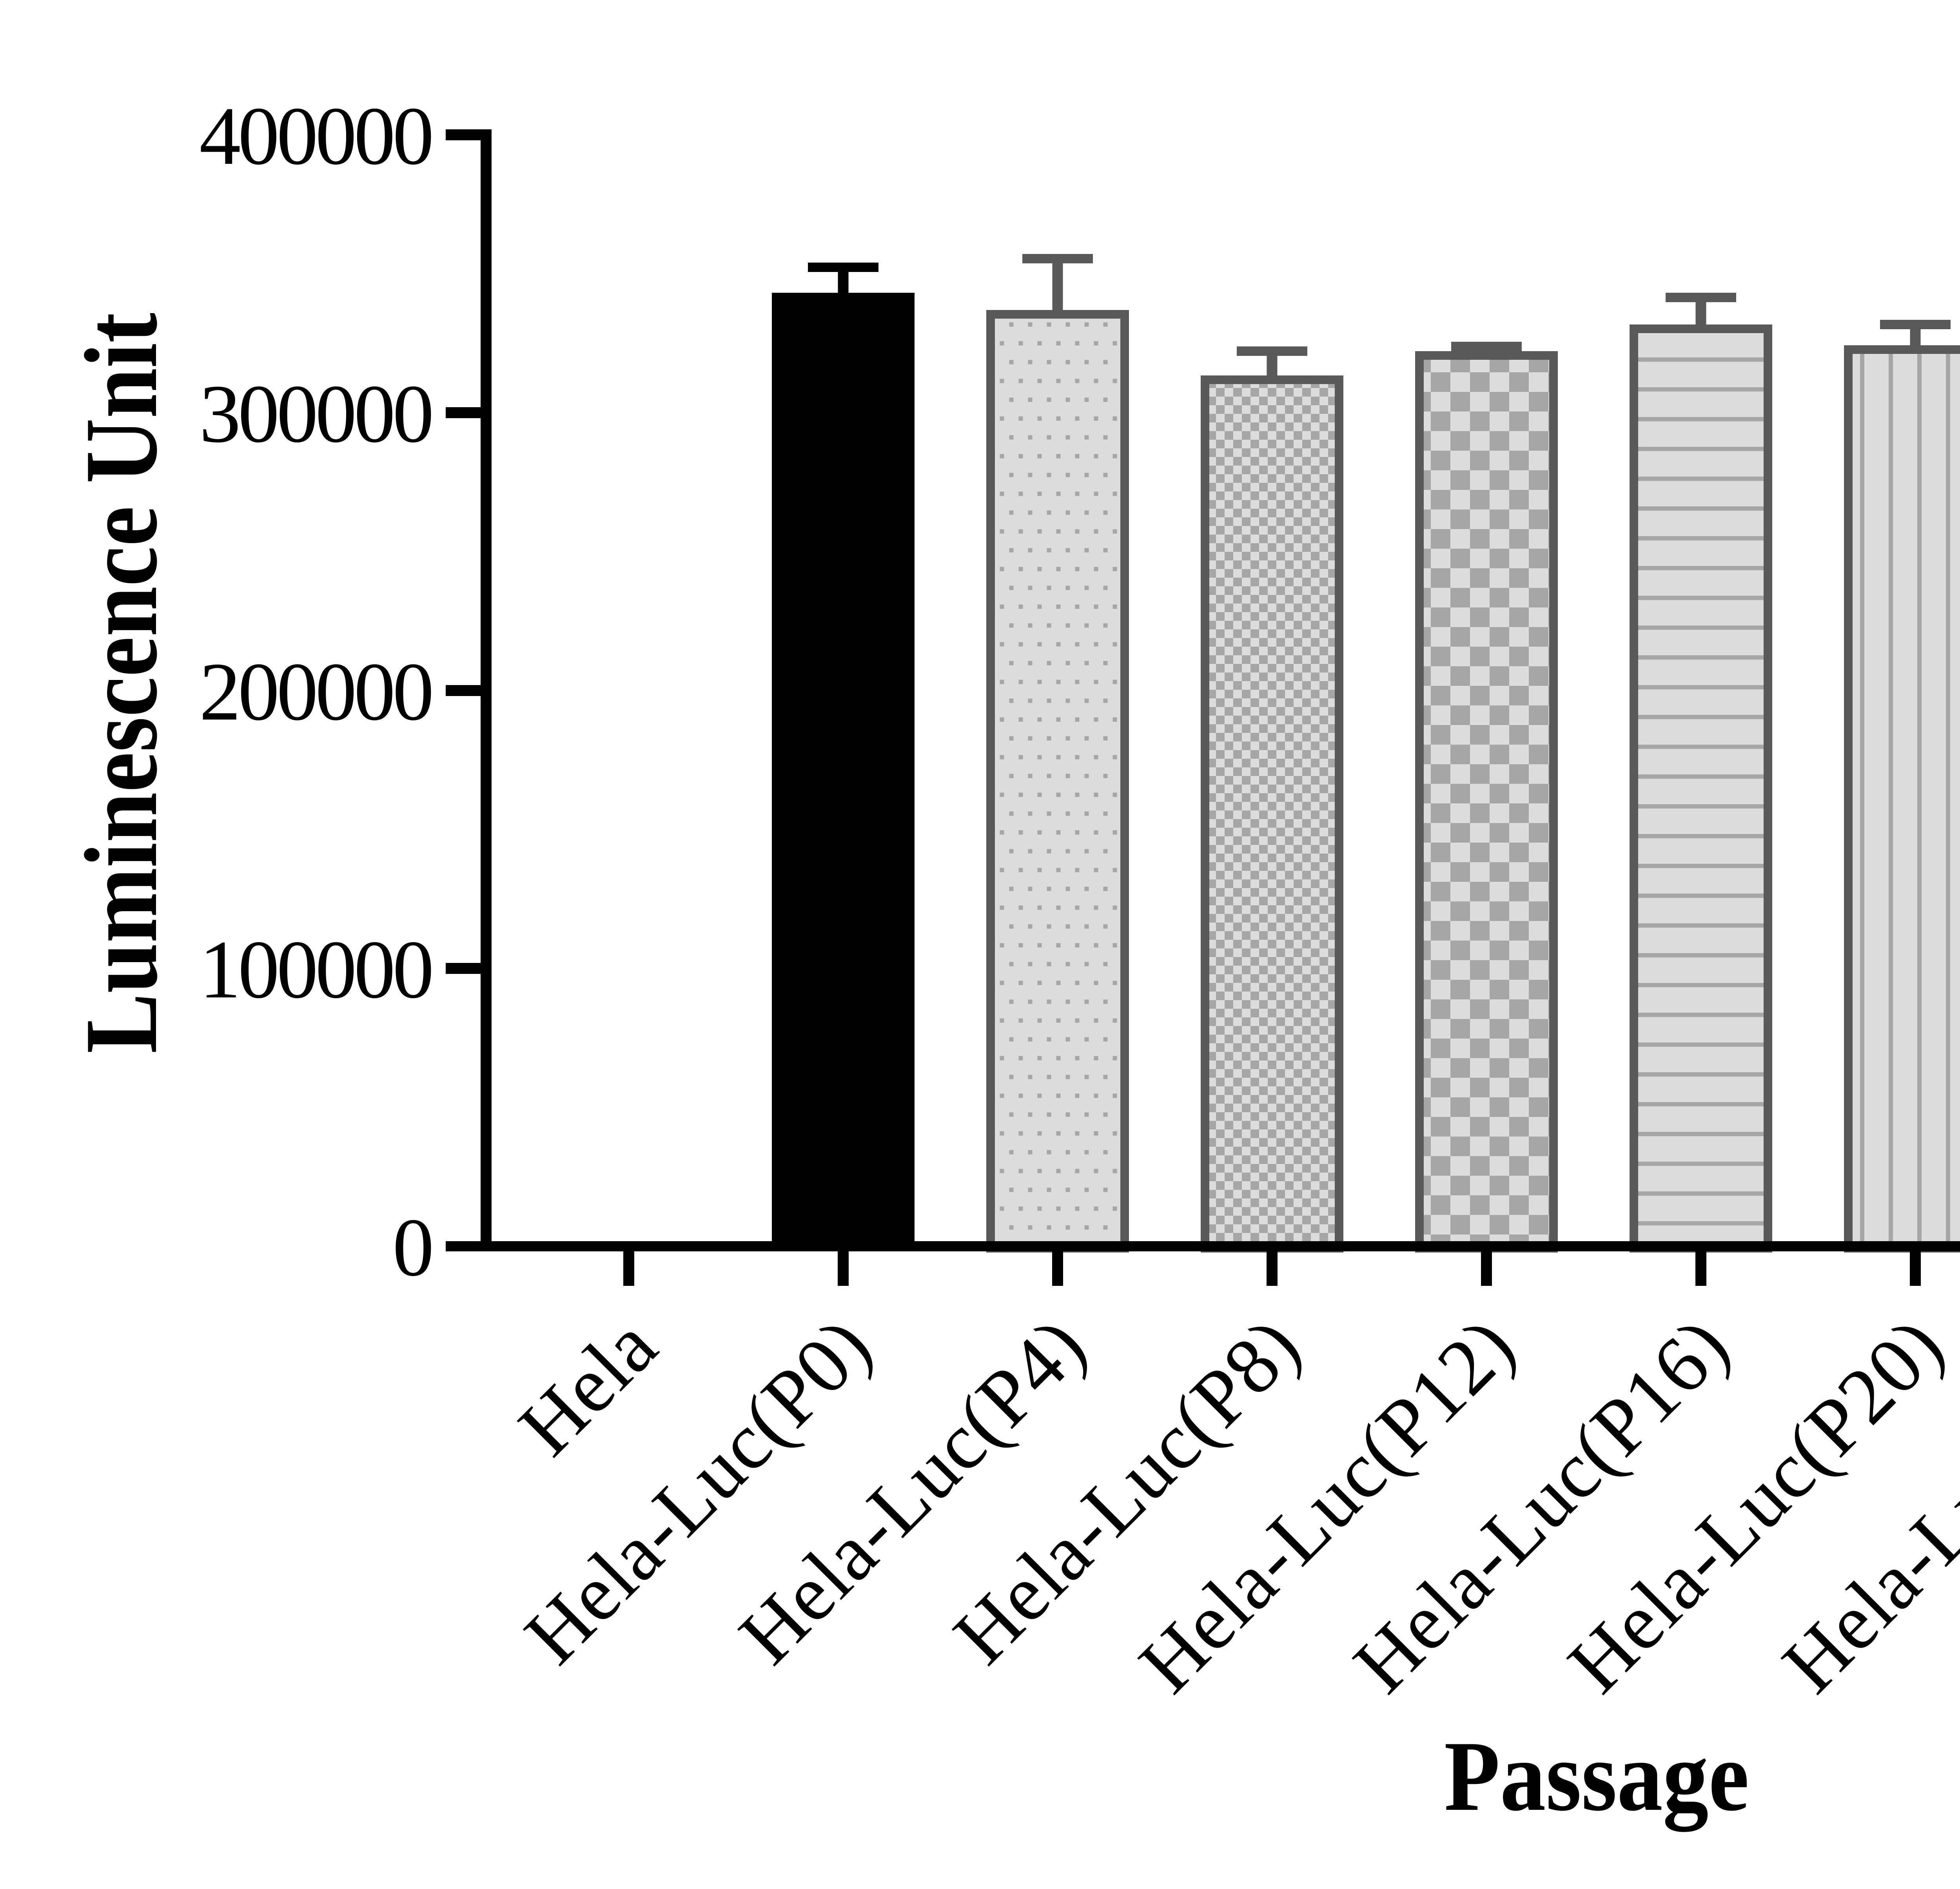  I want to click on svg-text: 100000, so click(315, 969).